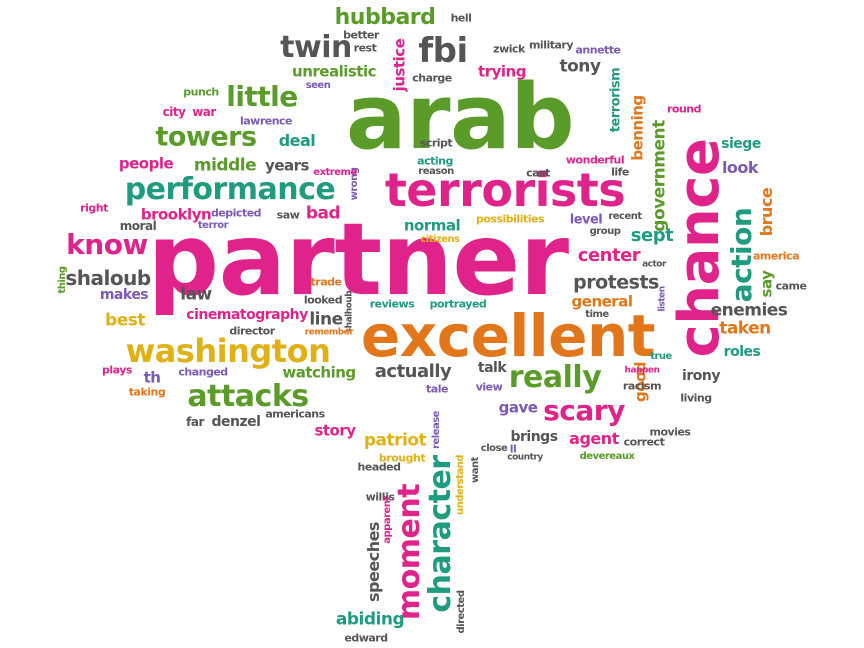  I want to click on word-hubbard: hubbard, so click(385, 17).